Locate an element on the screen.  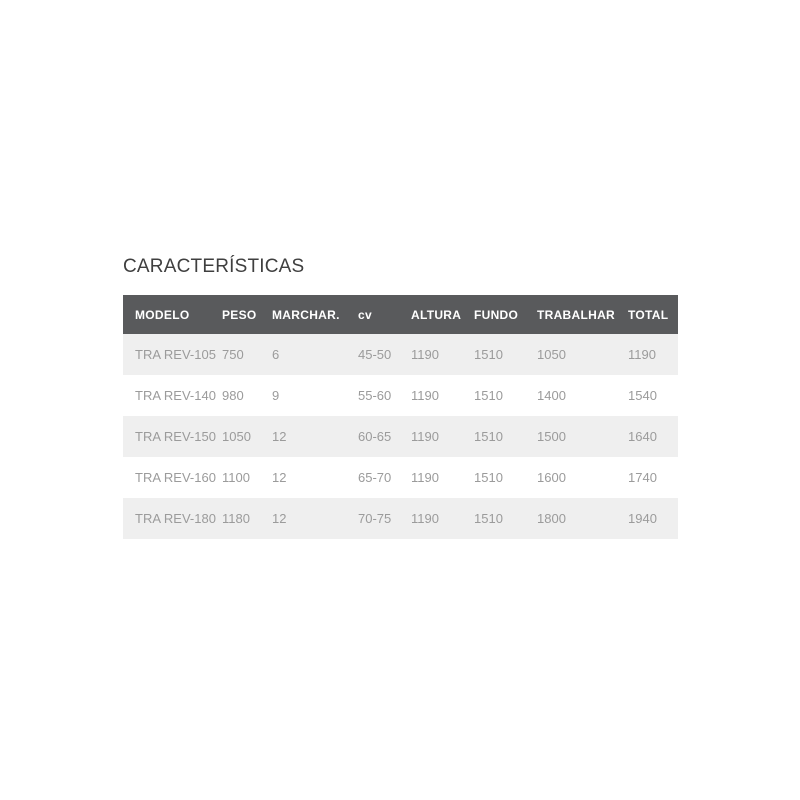
table-cell: 1640 is located at coordinates (642, 436).